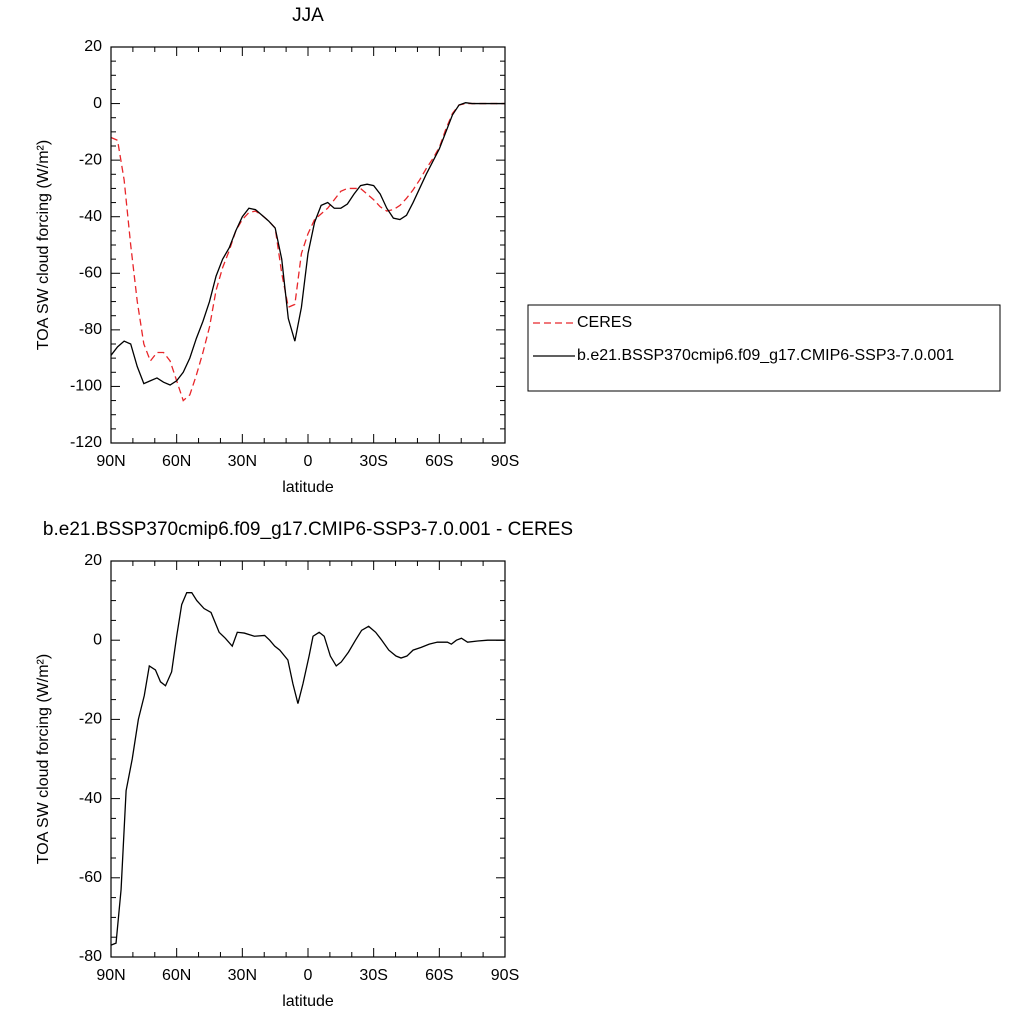 Image resolution: width=1024 pixels, height=1024 pixels. What do you see at coordinates (308, 15) in the screenshot?
I see `chart-title: JJA` at bounding box center [308, 15].